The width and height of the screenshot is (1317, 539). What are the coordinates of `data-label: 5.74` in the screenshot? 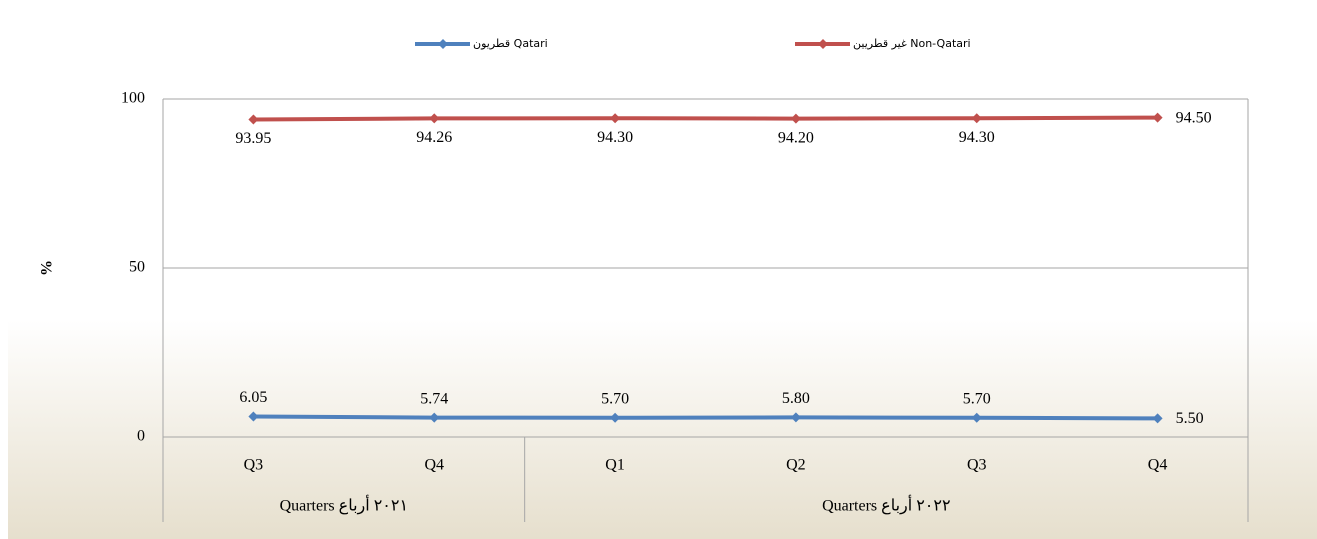 It's located at (434, 398).